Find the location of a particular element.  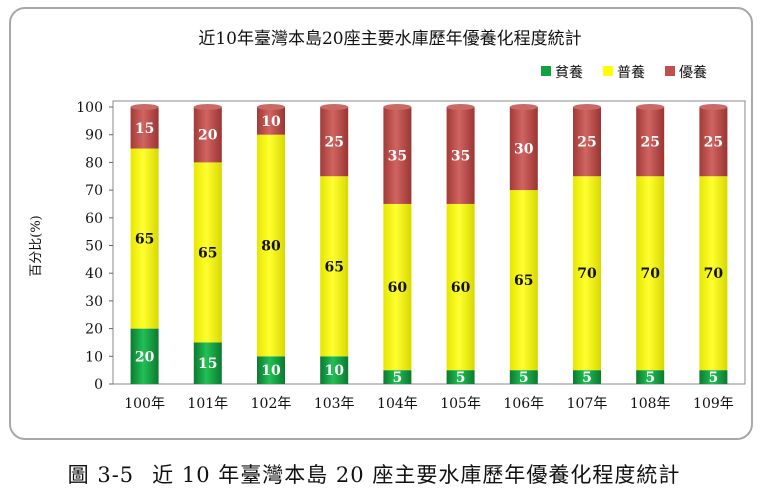

x-tick-label: 106年 is located at coordinates (523, 404).